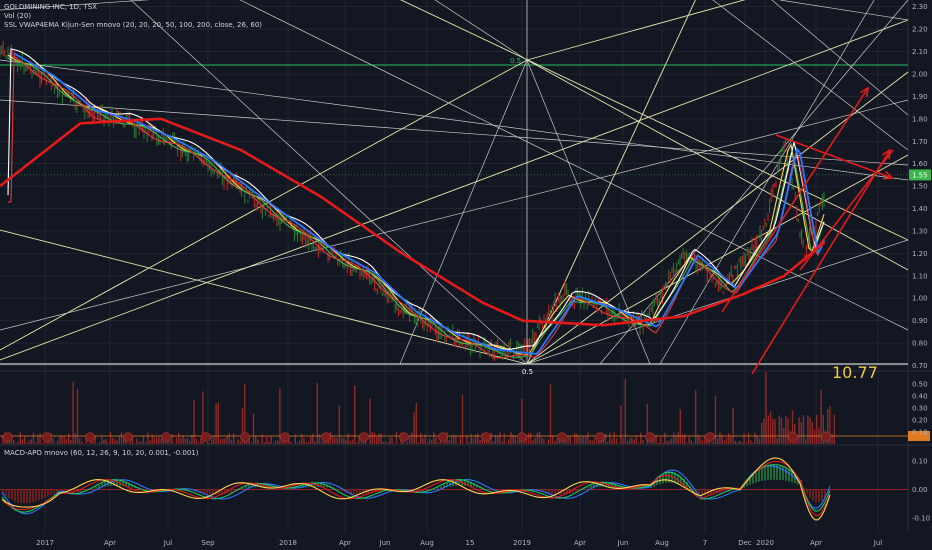 The image size is (932, 550). I want to click on volume-tick-label: 0.40, so click(920, 397).